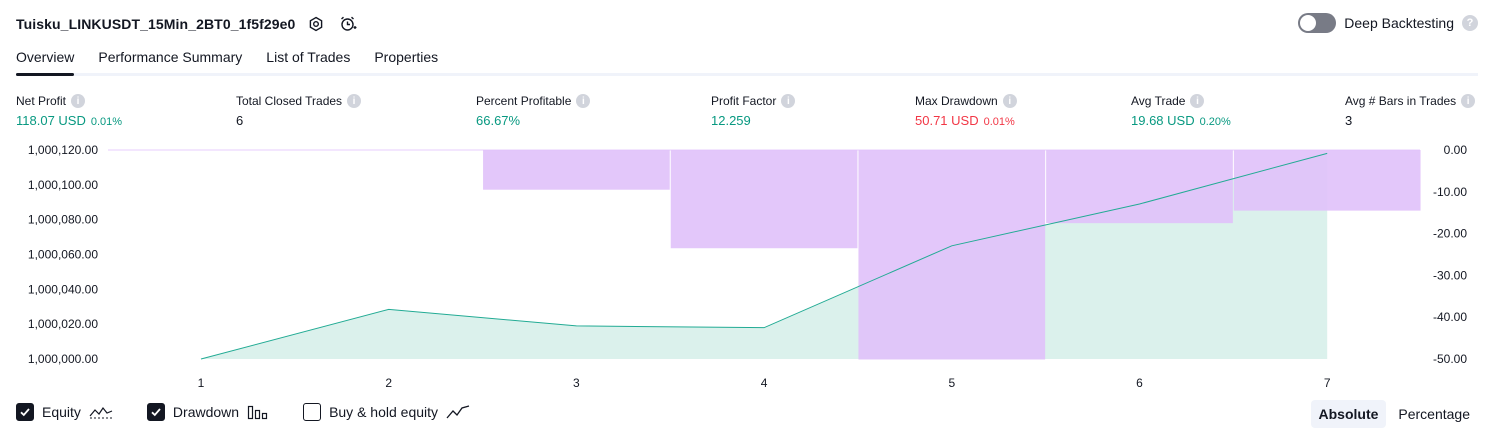  Describe the element at coordinates (299, 111) in the screenshot. I see `stat-total-closed-trades: Total Closed Trades i 6` at that location.